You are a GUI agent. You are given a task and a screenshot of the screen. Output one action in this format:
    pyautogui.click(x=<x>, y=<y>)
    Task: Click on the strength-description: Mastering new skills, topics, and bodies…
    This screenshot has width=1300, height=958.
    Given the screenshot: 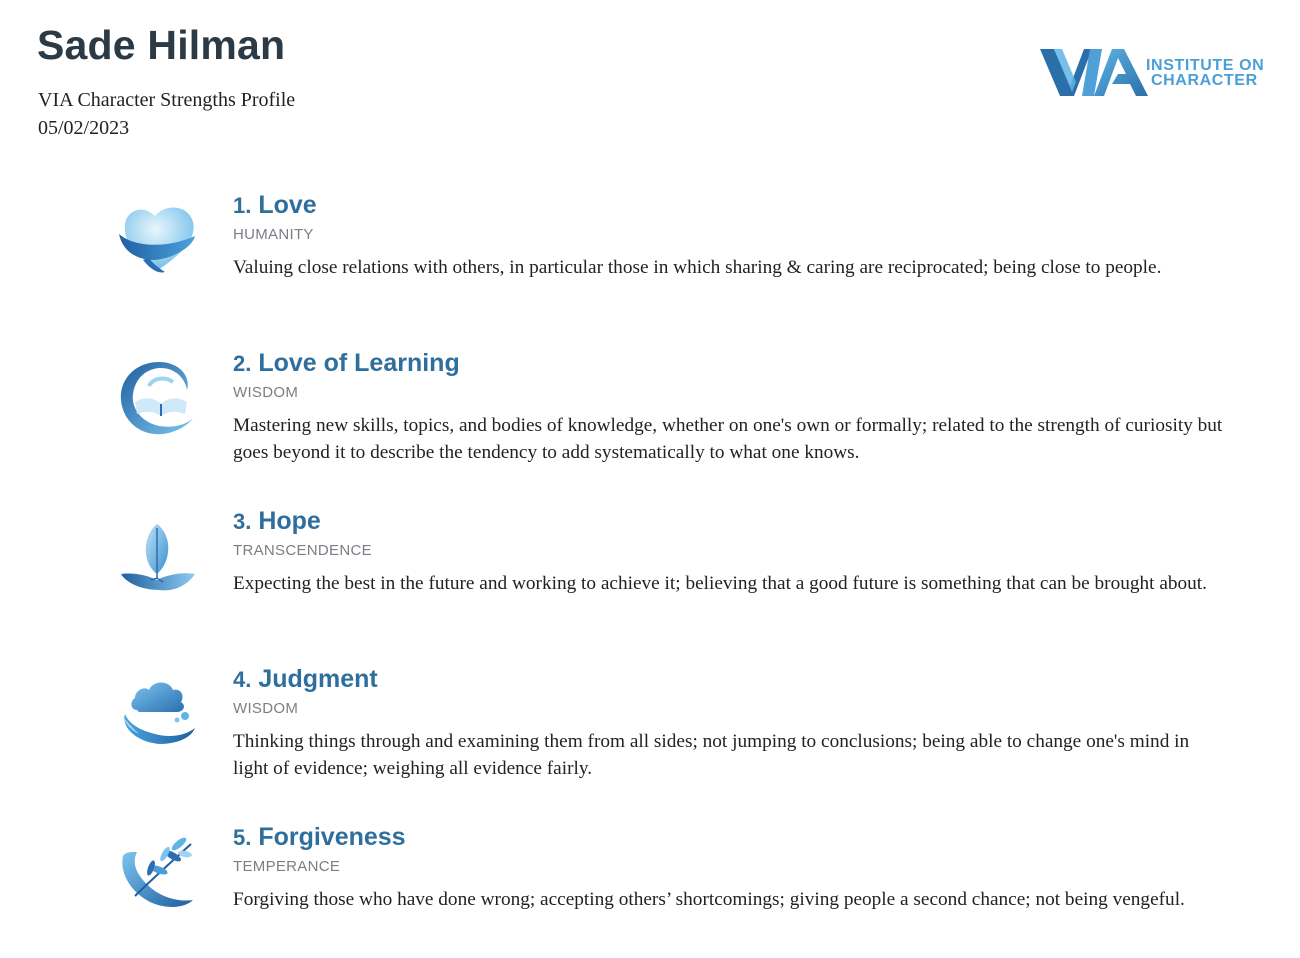 What is the action you would take?
    pyautogui.click(x=728, y=439)
    